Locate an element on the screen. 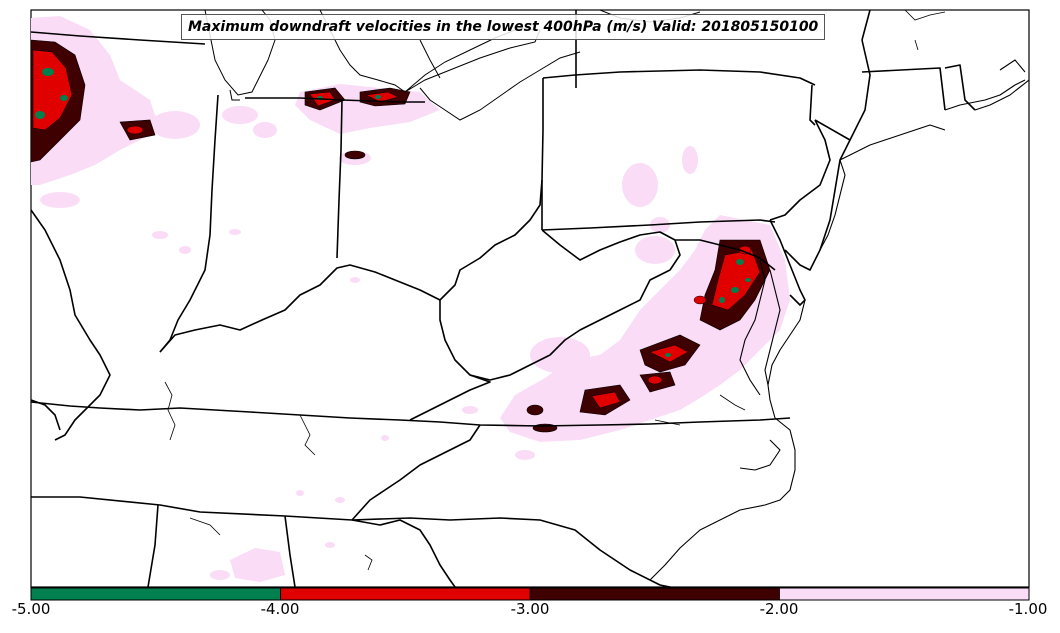 This screenshot has width=1060, height=633. colorbar-tick-label: -2.00 is located at coordinates (779, 609).